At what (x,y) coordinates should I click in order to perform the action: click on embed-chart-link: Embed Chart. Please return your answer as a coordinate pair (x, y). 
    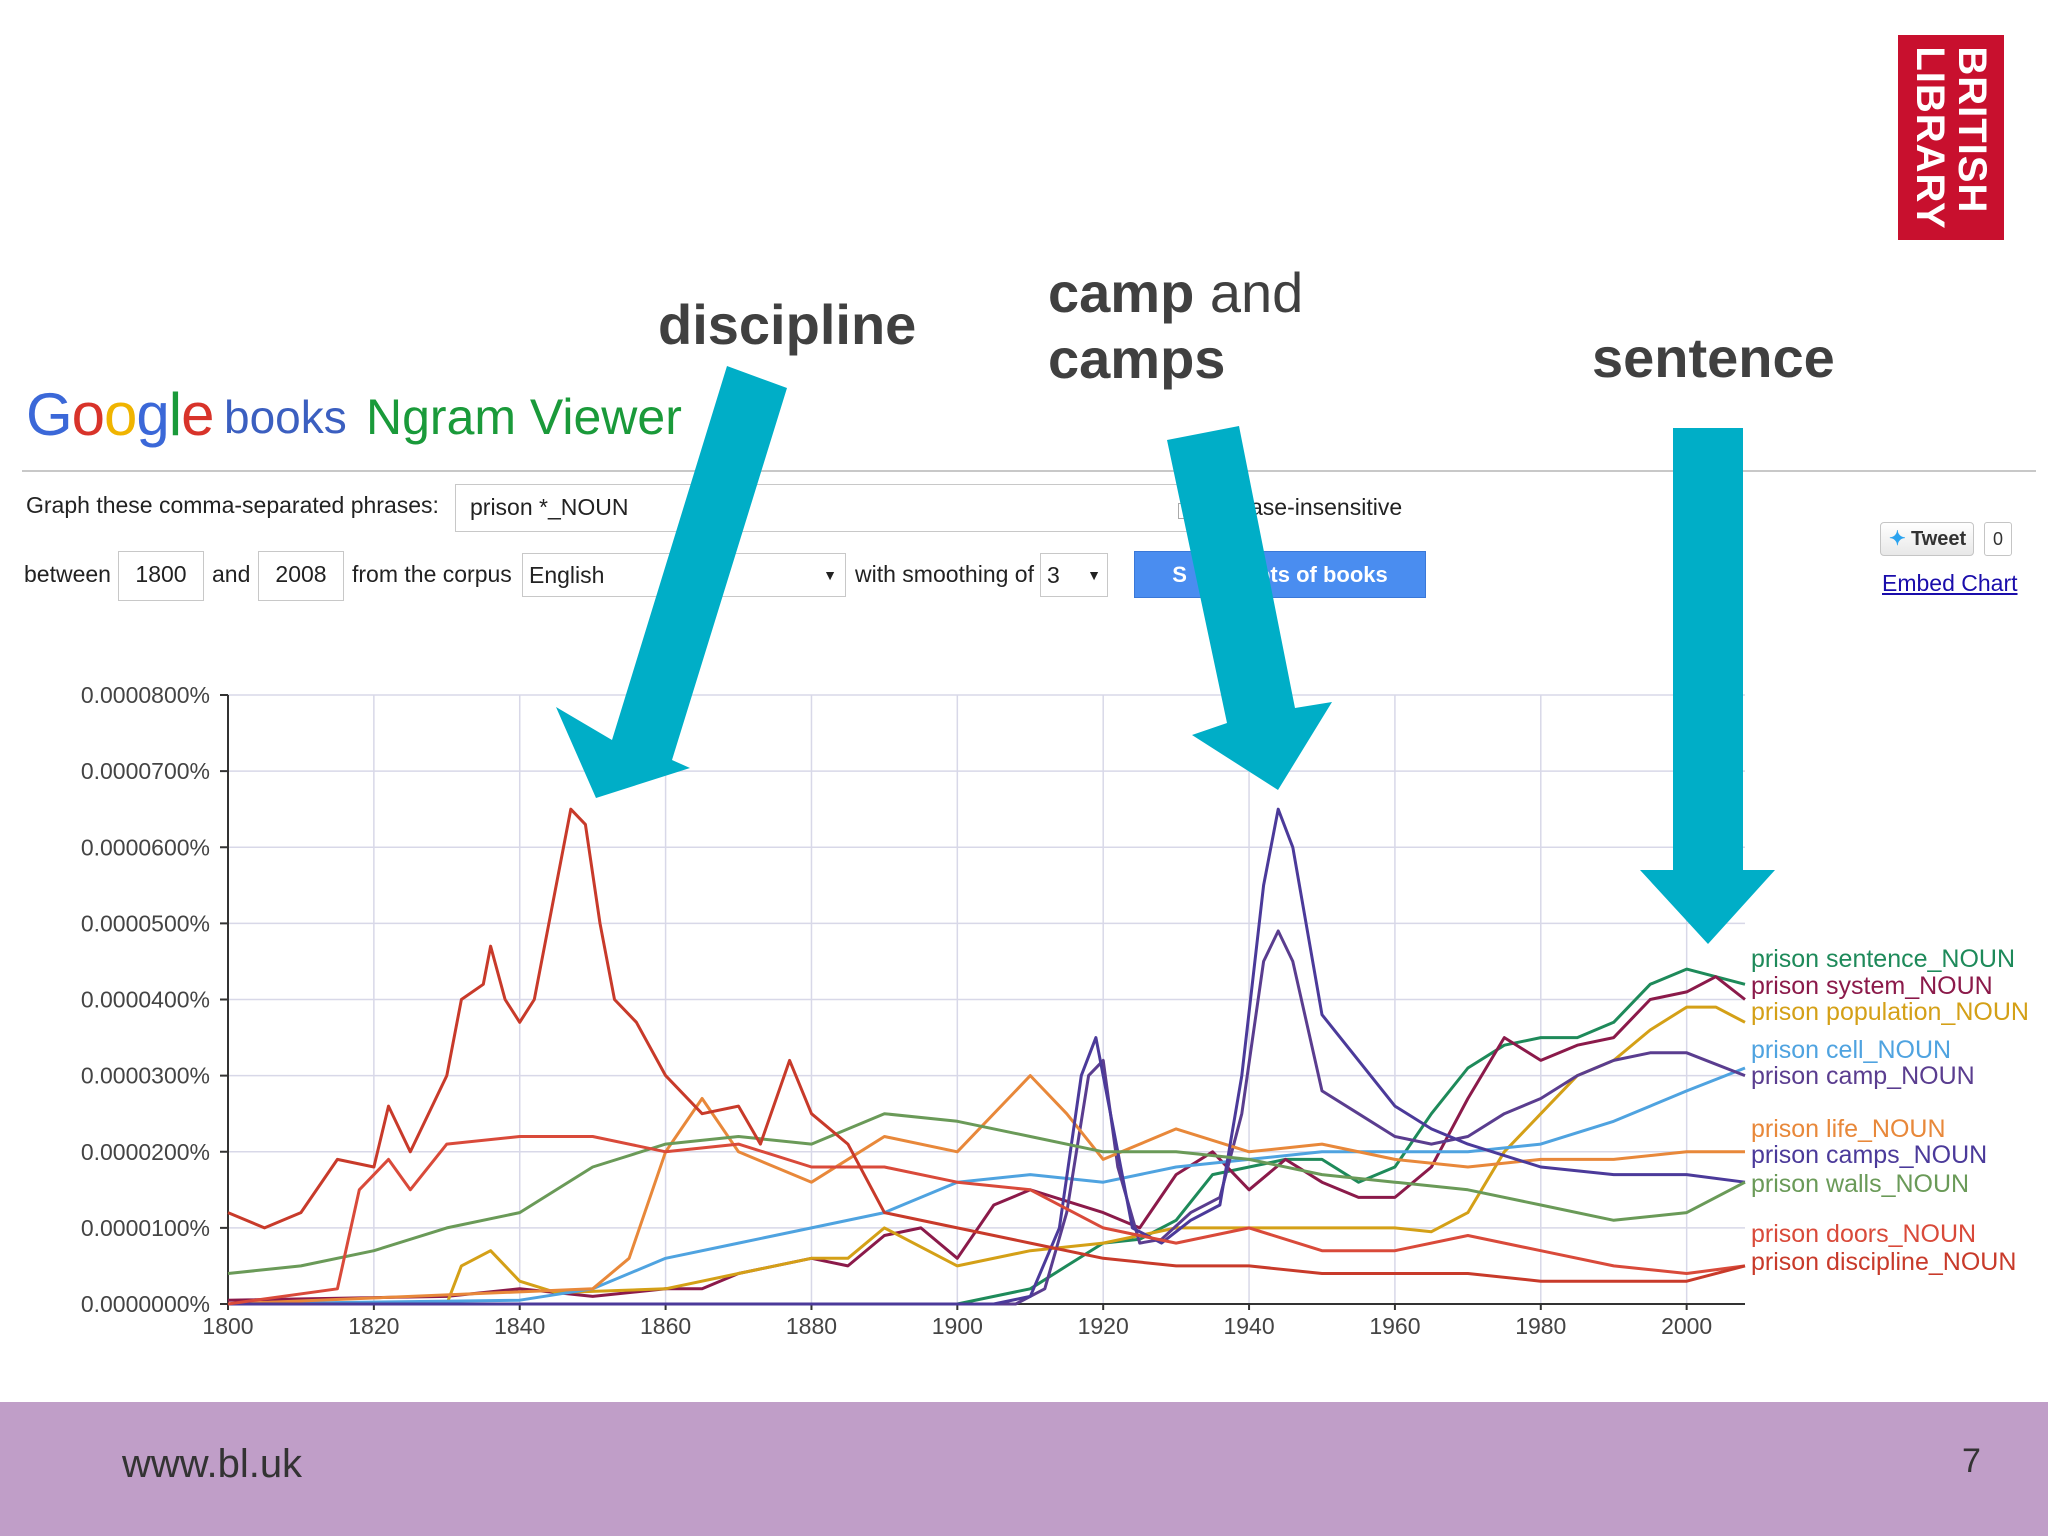
    Looking at the image, I should click on (1950, 583).